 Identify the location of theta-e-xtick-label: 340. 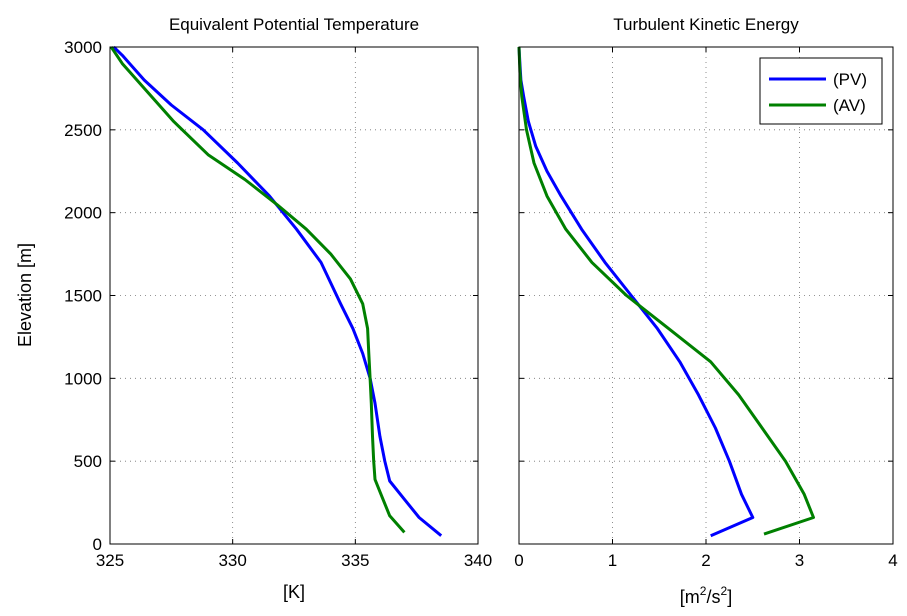
(478, 560).